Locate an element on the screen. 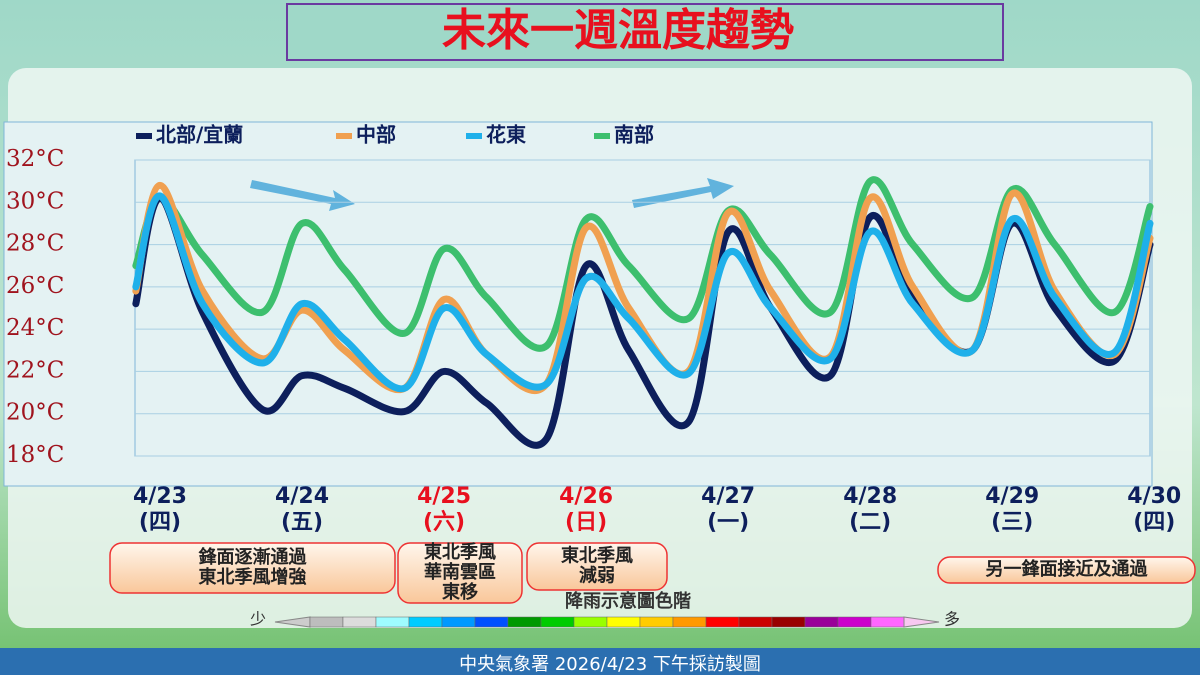 The width and height of the screenshot is (1200, 675). y-tick-label: 18°C is located at coordinates (35, 455).